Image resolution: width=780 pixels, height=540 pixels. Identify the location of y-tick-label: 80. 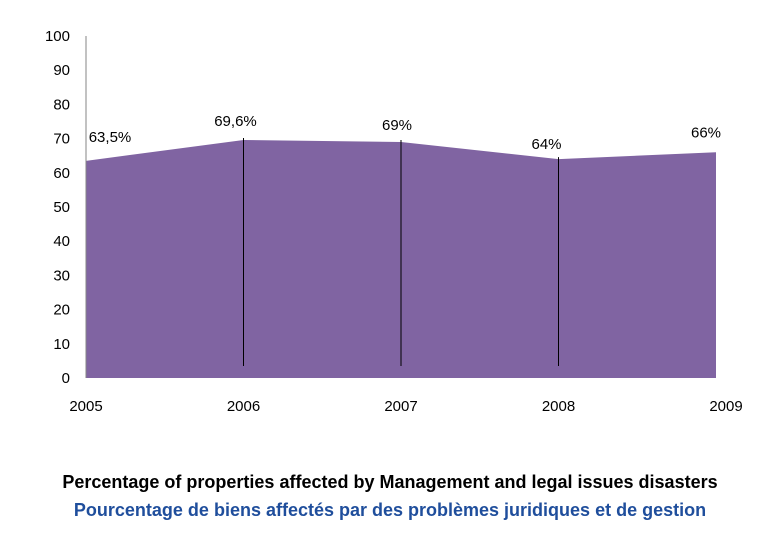
(61, 104).